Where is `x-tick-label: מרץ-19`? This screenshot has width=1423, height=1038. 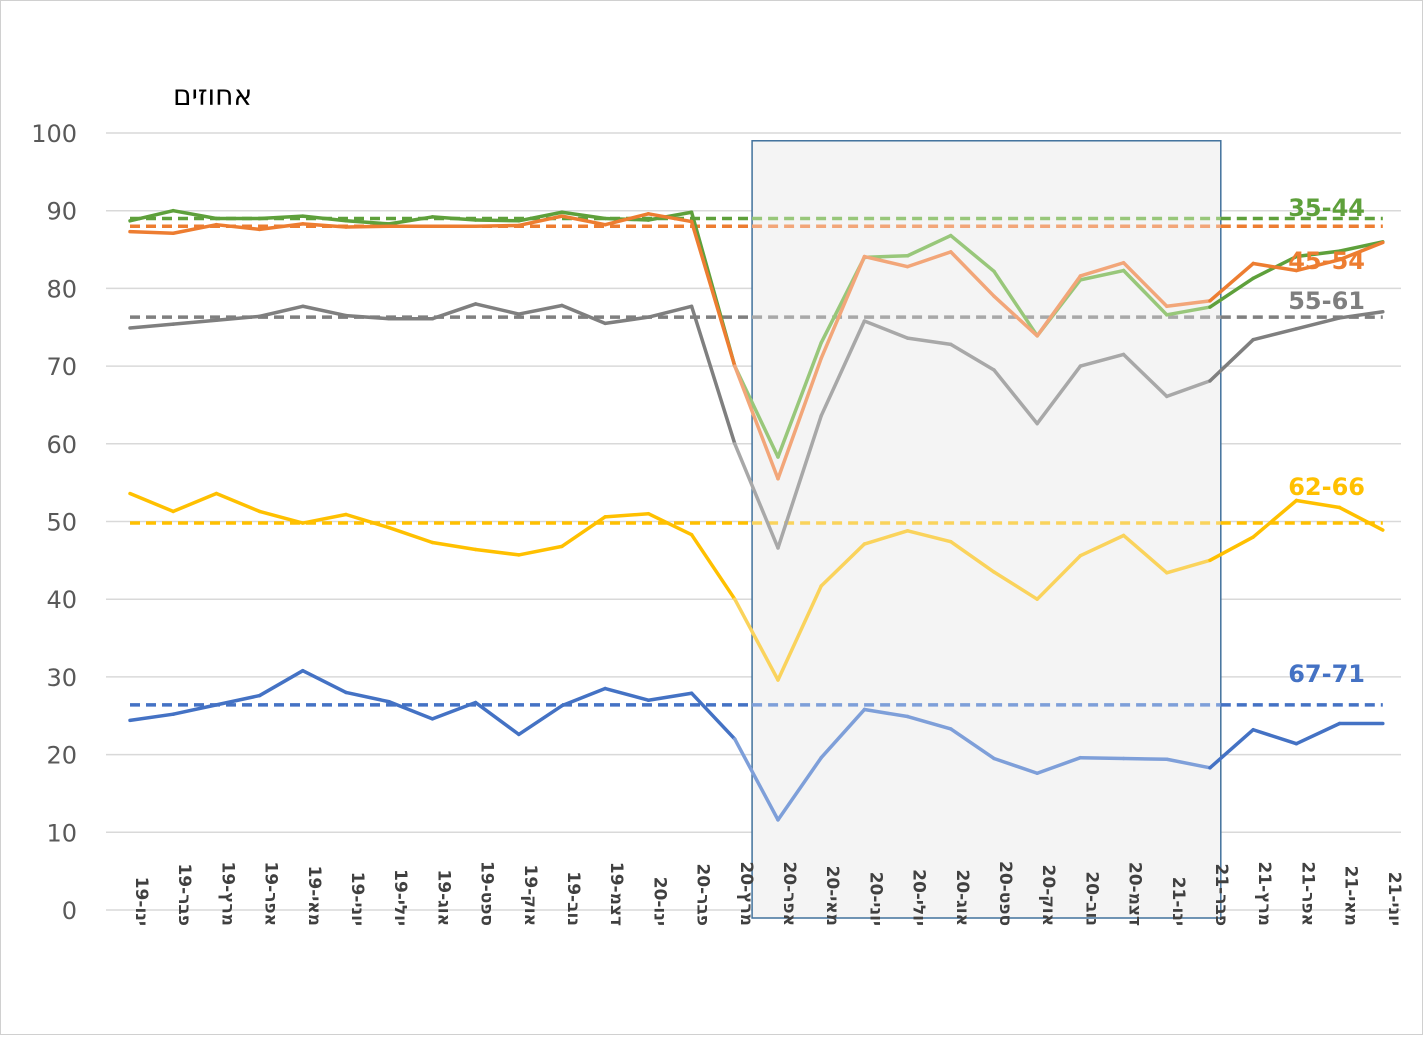
x-tick-label: מרץ-19 is located at coordinates (227, 893).